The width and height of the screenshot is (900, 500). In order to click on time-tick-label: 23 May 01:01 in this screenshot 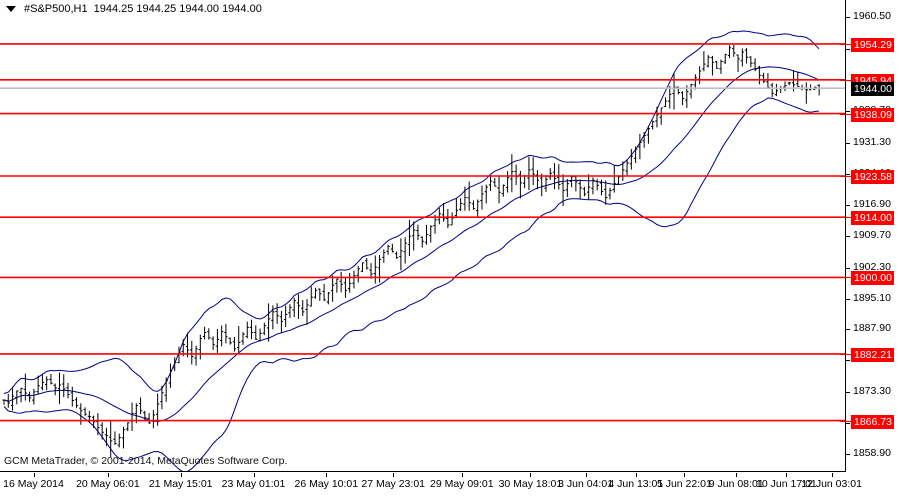, I will do `click(253, 484)`.